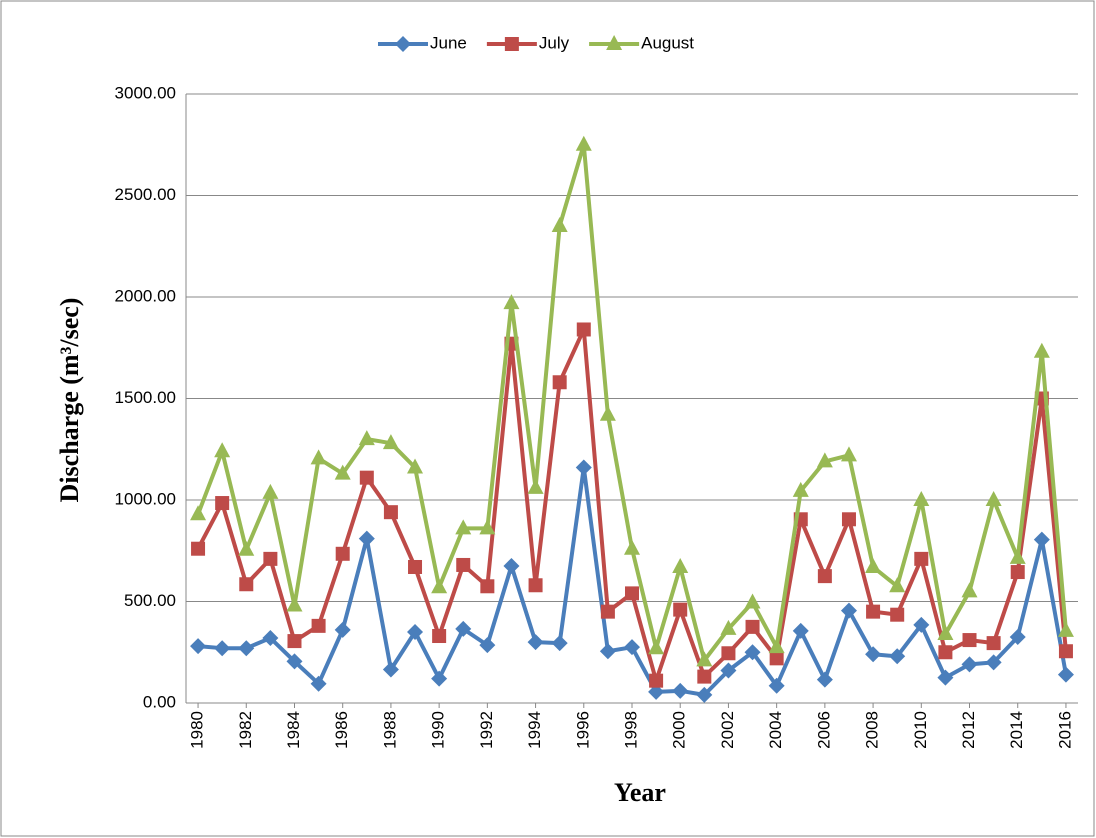 The width and height of the screenshot is (1096, 838). What do you see at coordinates (438, 730) in the screenshot?
I see `x-tick-label: 1990` at bounding box center [438, 730].